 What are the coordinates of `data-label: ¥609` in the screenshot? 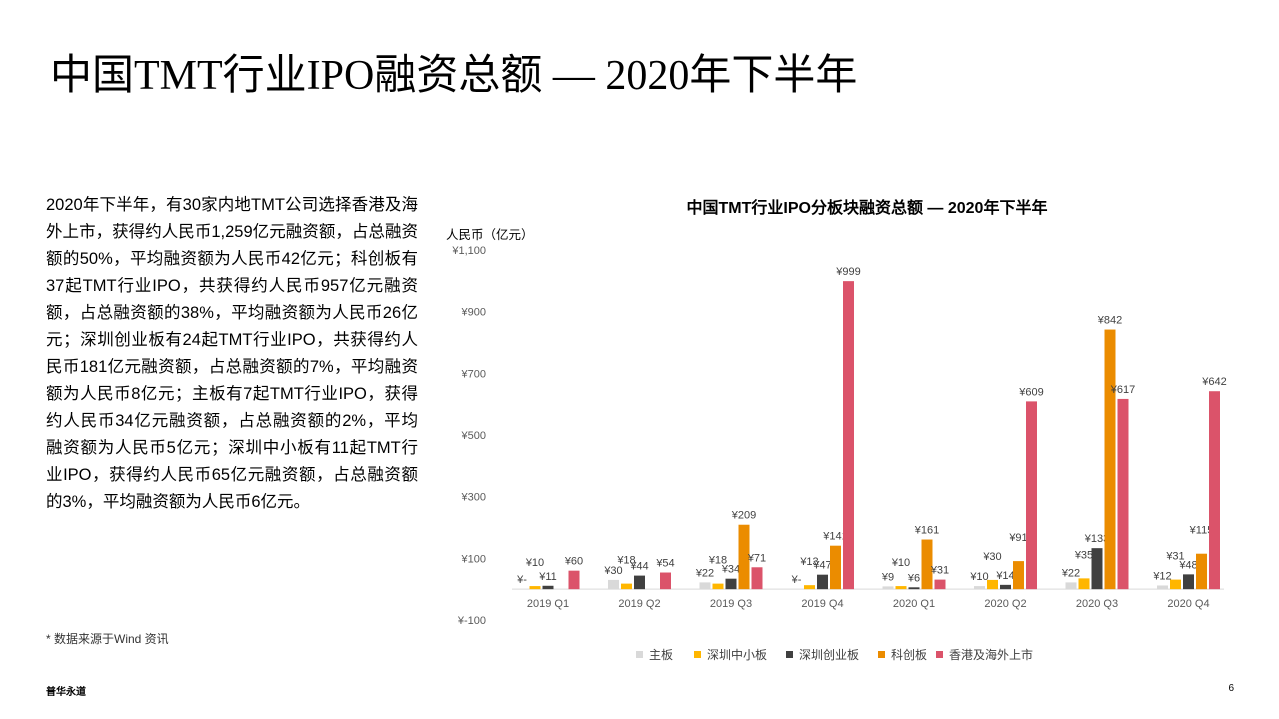 It's located at (1030, 392).